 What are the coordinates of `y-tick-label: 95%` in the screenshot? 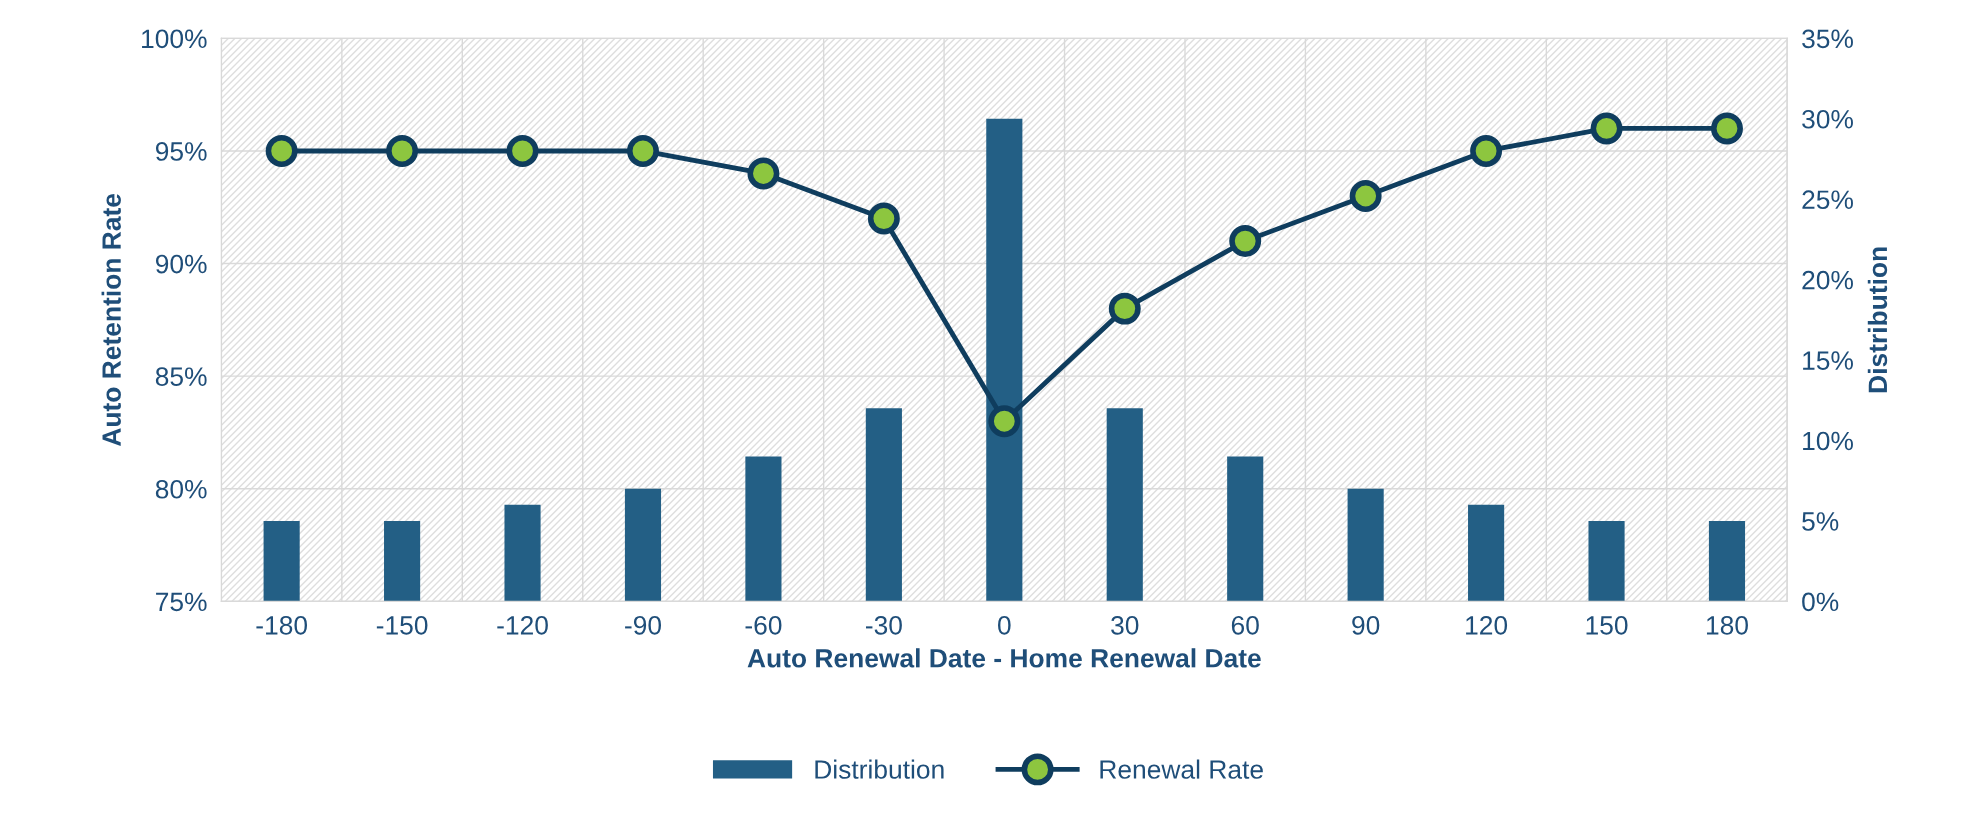 It's located at (181, 151).